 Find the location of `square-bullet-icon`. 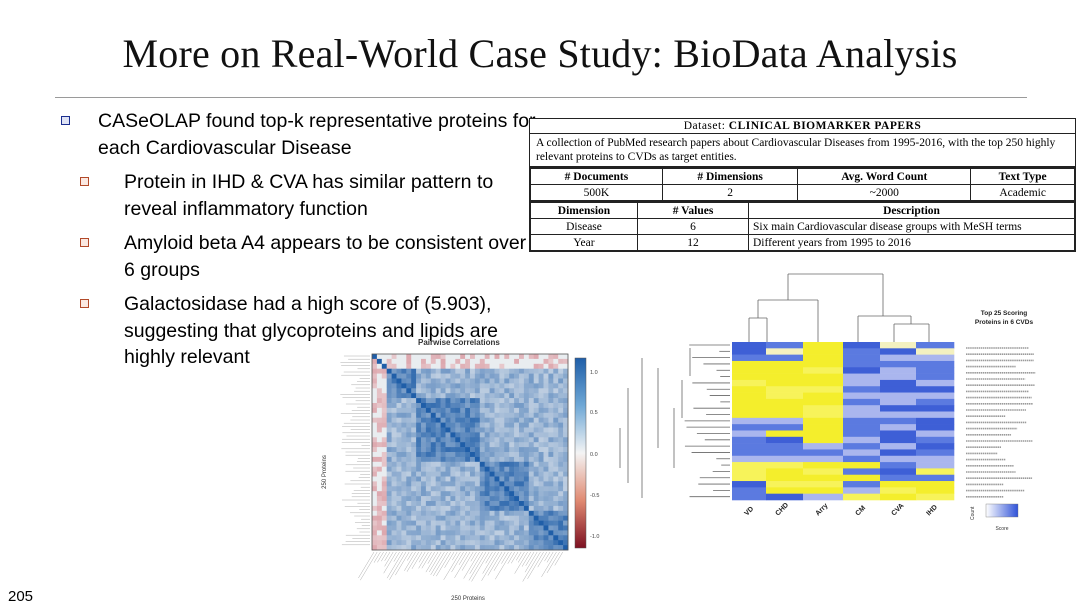

square-bullet-icon is located at coordinates (84, 242).